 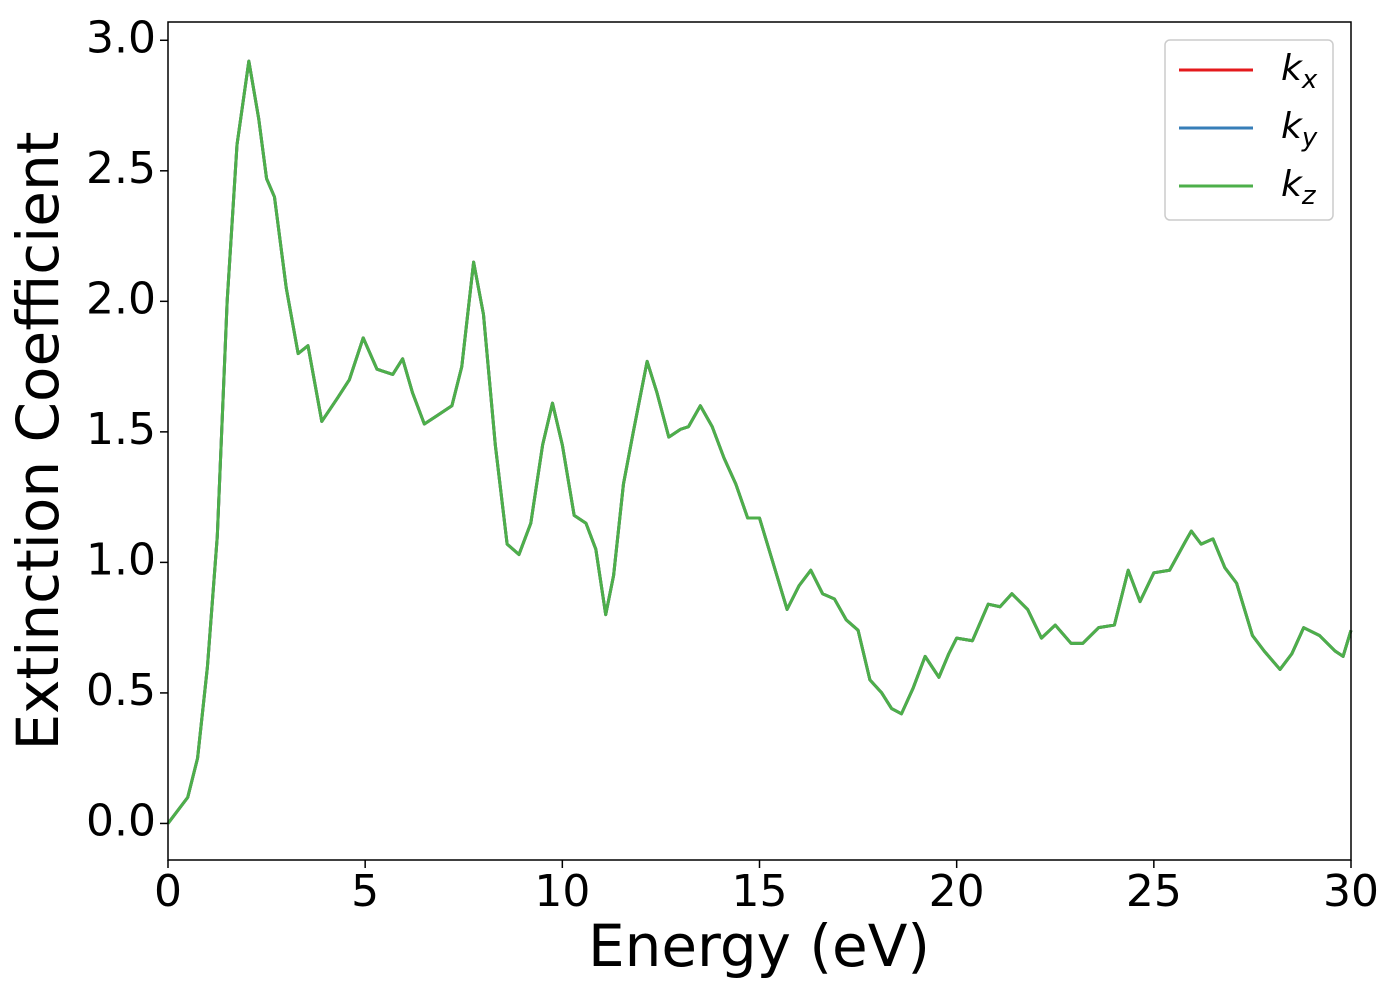 I want to click on y-tick-label: 3.0, so click(x=121, y=37).